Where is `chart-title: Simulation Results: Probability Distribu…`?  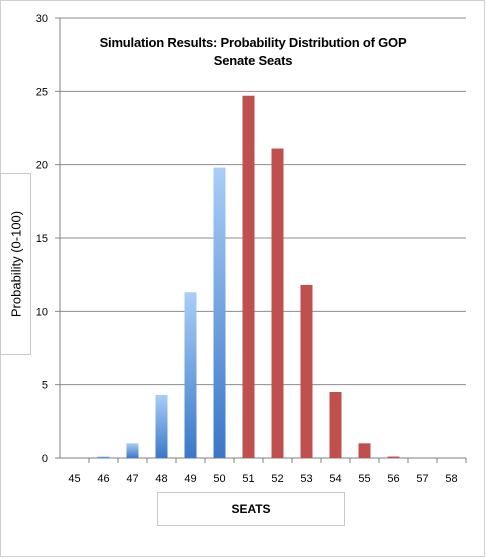 chart-title: Simulation Results: Probability Distribu… is located at coordinates (253, 51).